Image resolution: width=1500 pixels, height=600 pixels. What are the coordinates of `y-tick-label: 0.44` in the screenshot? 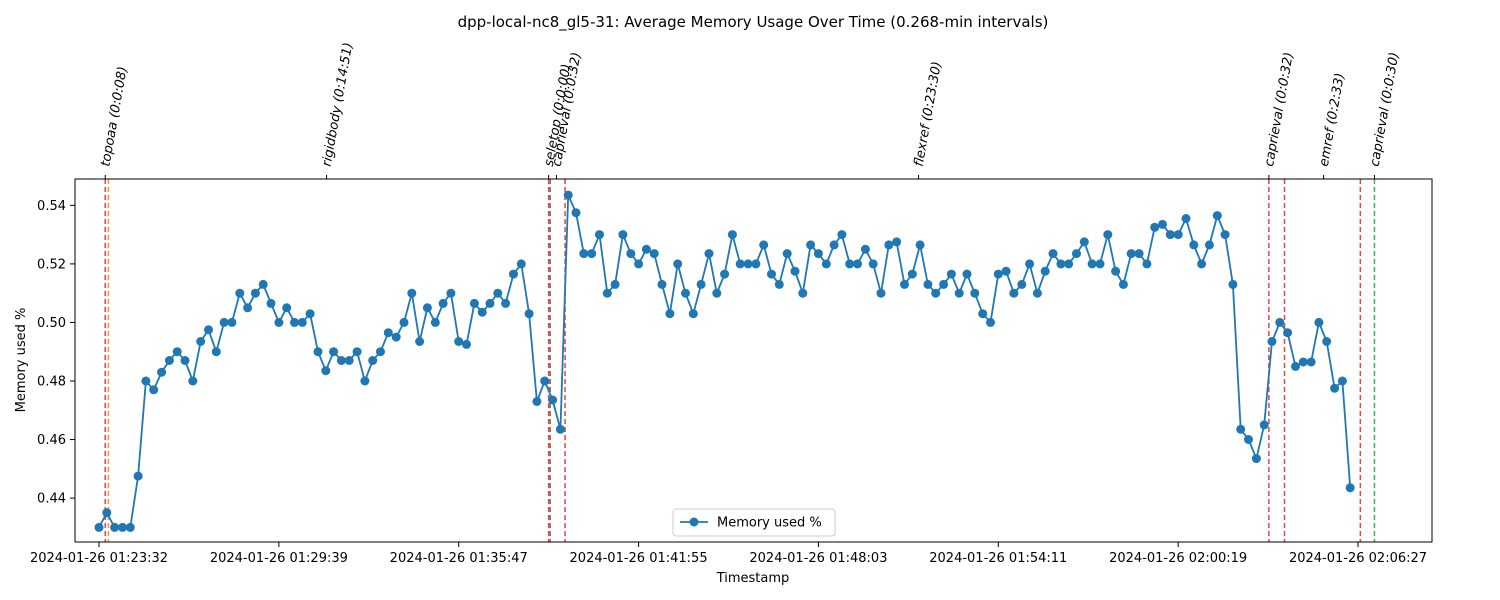 It's located at (51, 499).